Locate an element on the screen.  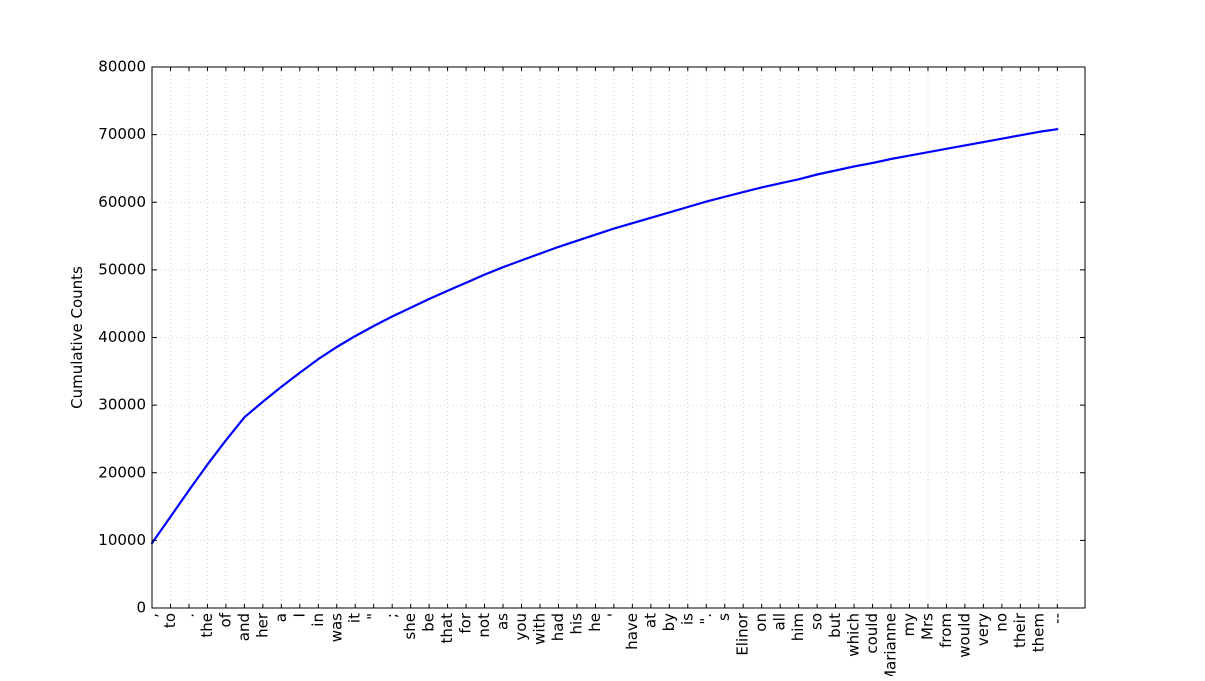
y-tick-label: 60000 is located at coordinates (122, 202).